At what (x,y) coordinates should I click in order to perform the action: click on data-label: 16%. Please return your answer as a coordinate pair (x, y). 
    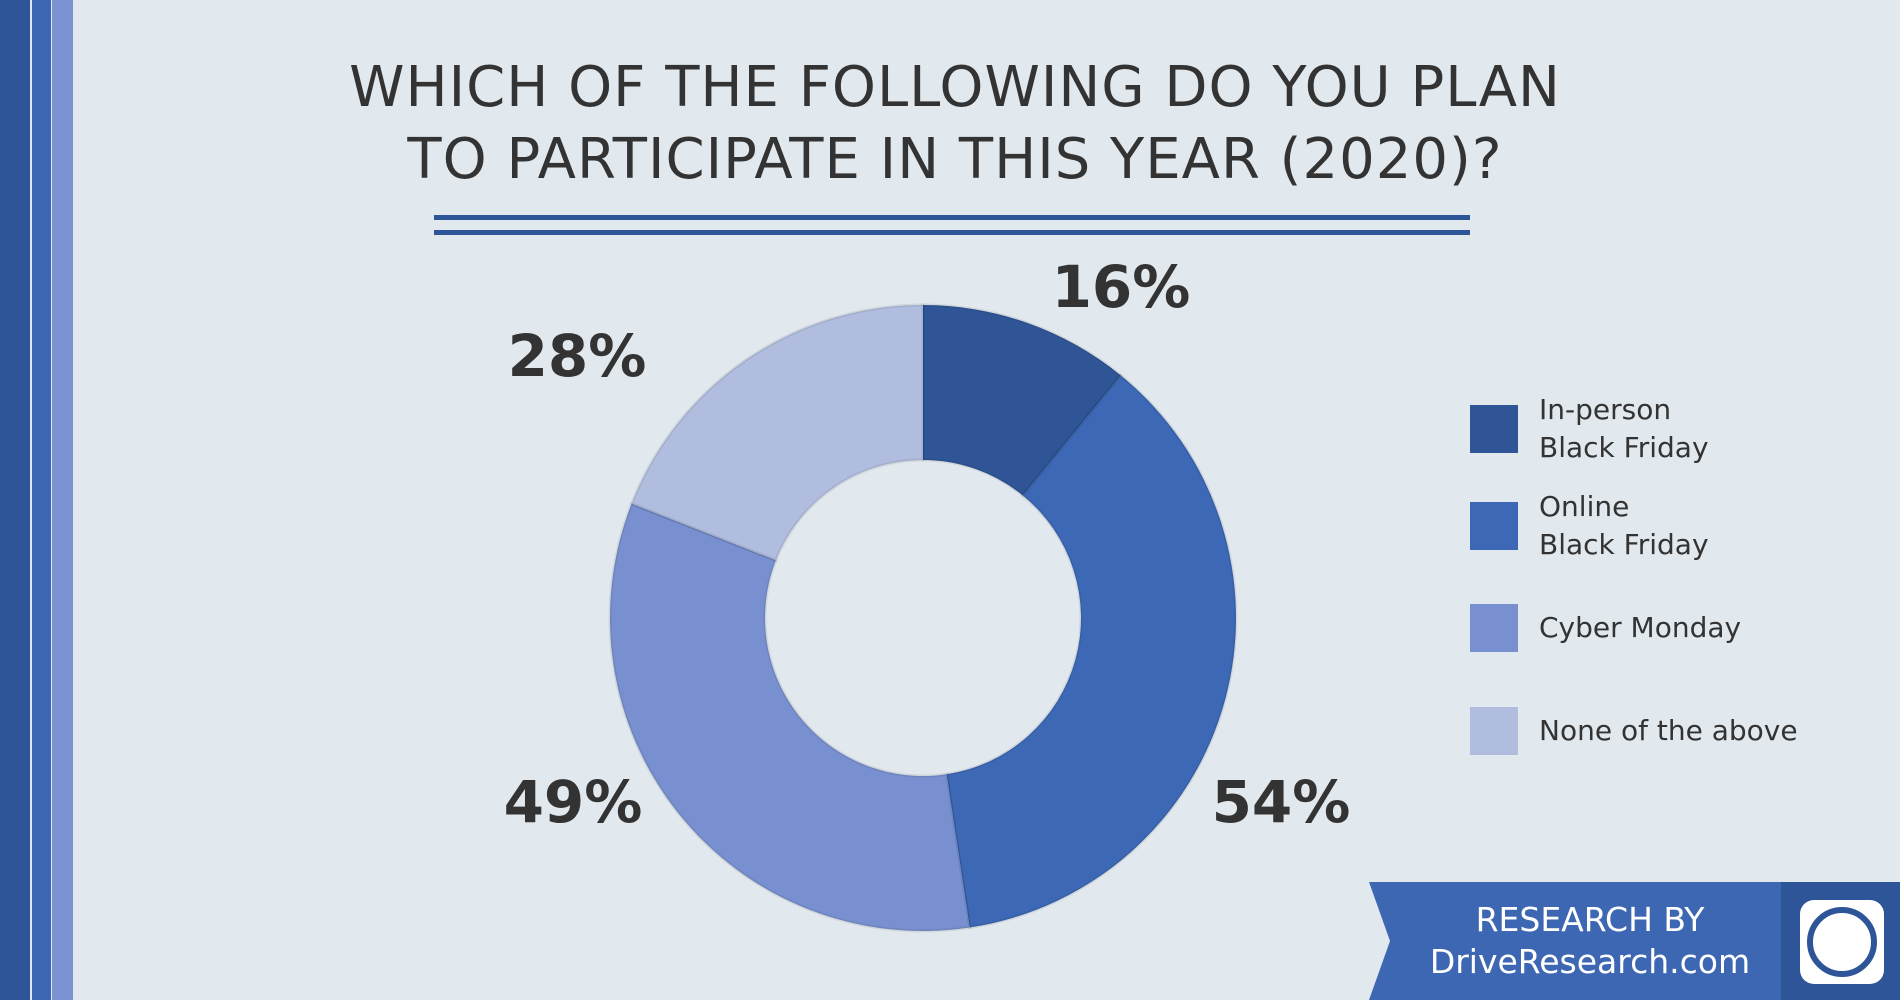
    Looking at the image, I should click on (1121, 287).